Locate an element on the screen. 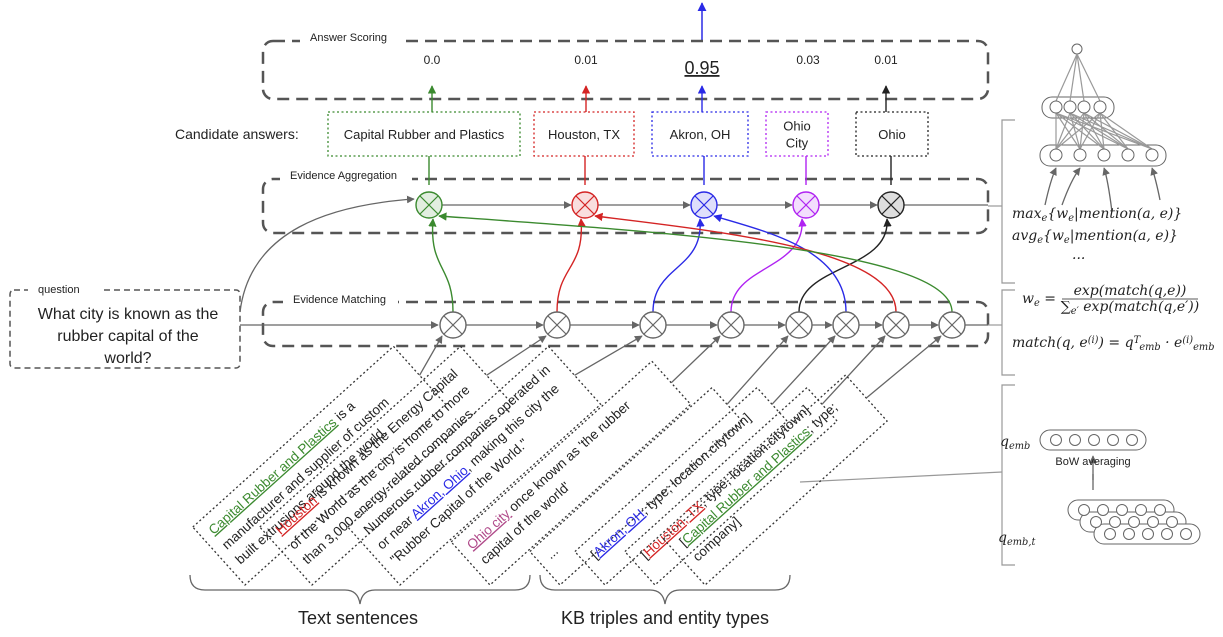 The height and width of the screenshot is (637, 1223). text-segment: match(q, e is located at coordinates (1050, 343).